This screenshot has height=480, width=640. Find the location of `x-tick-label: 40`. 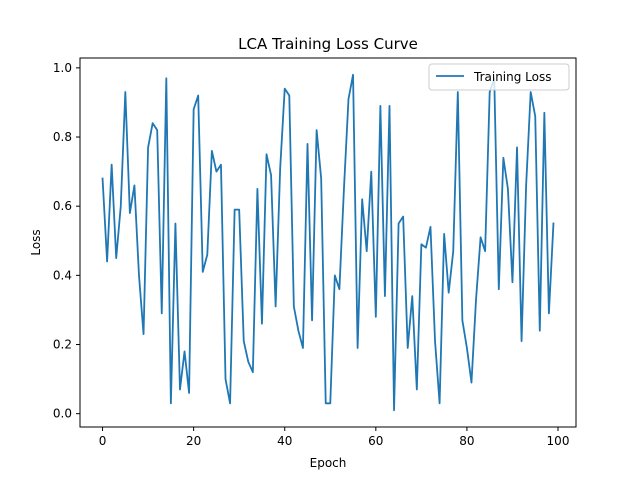

x-tick-label: 40 is located at coordinates (284, 441).